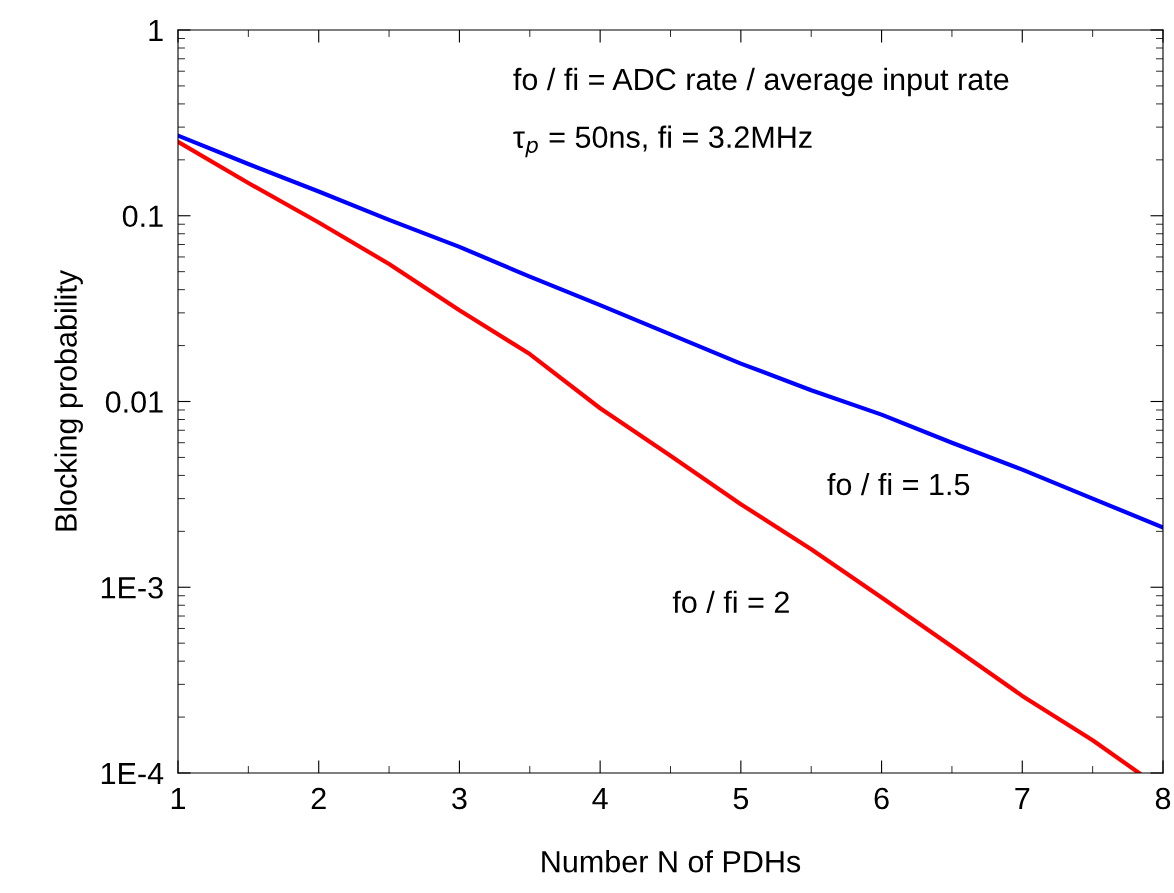 The height and width of the screenshot is (893, 1174). What do you see at coordinates (132, 587) in the screenshot?
I see `y-tick-label: 1E-3` at bounding box center [132, 587].